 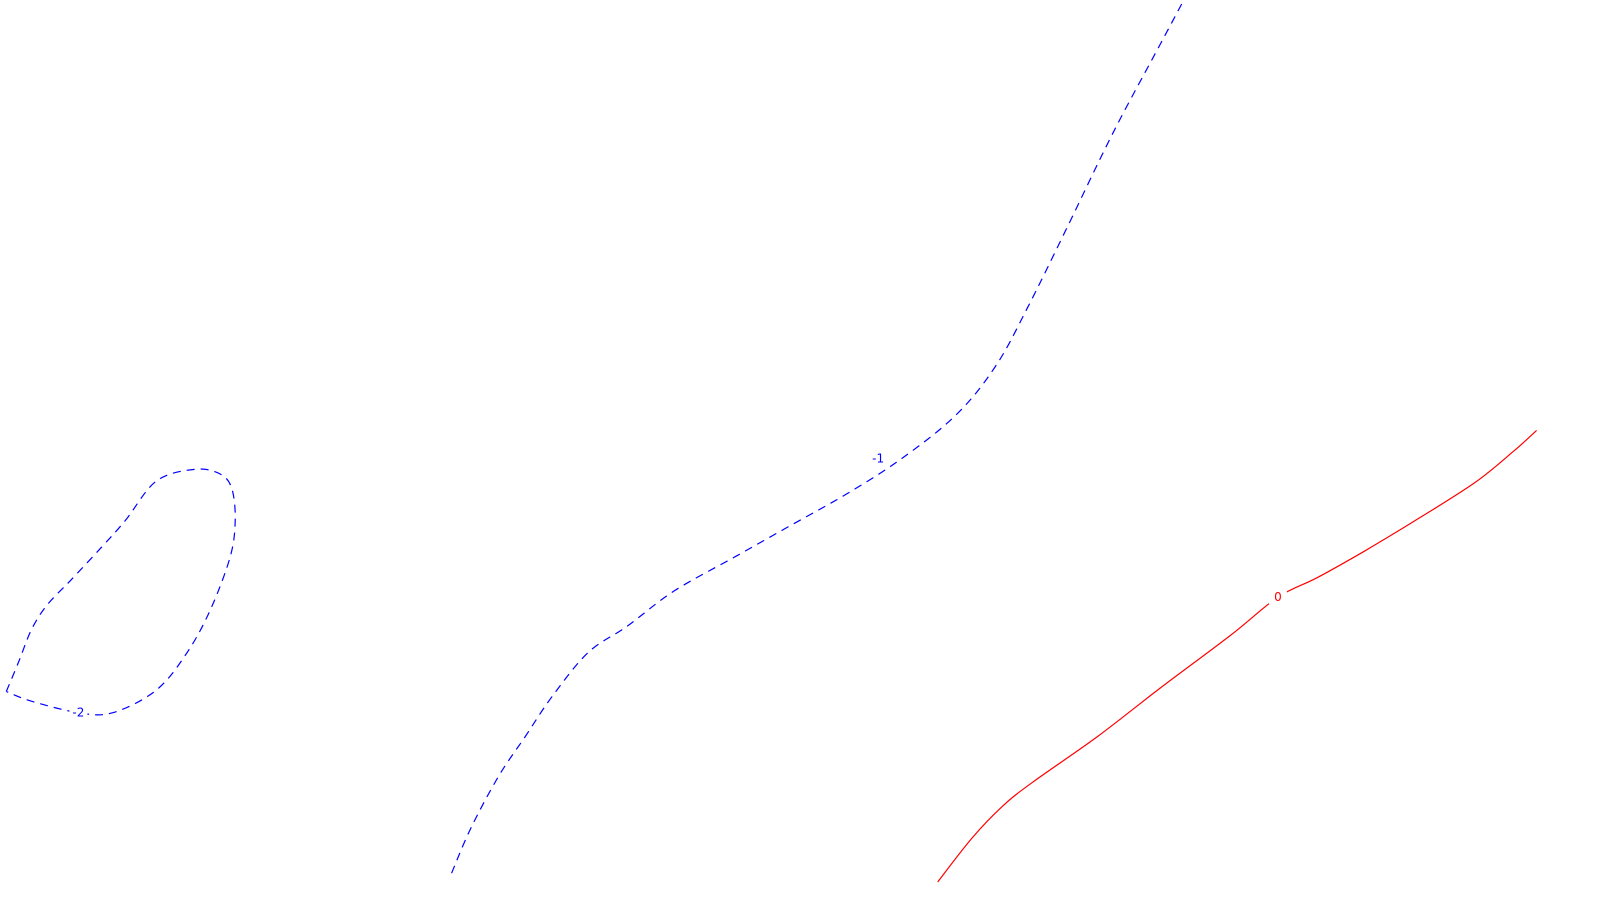 I want to click on contour-label-level-neg1: -1, so click(x=878, y=459).